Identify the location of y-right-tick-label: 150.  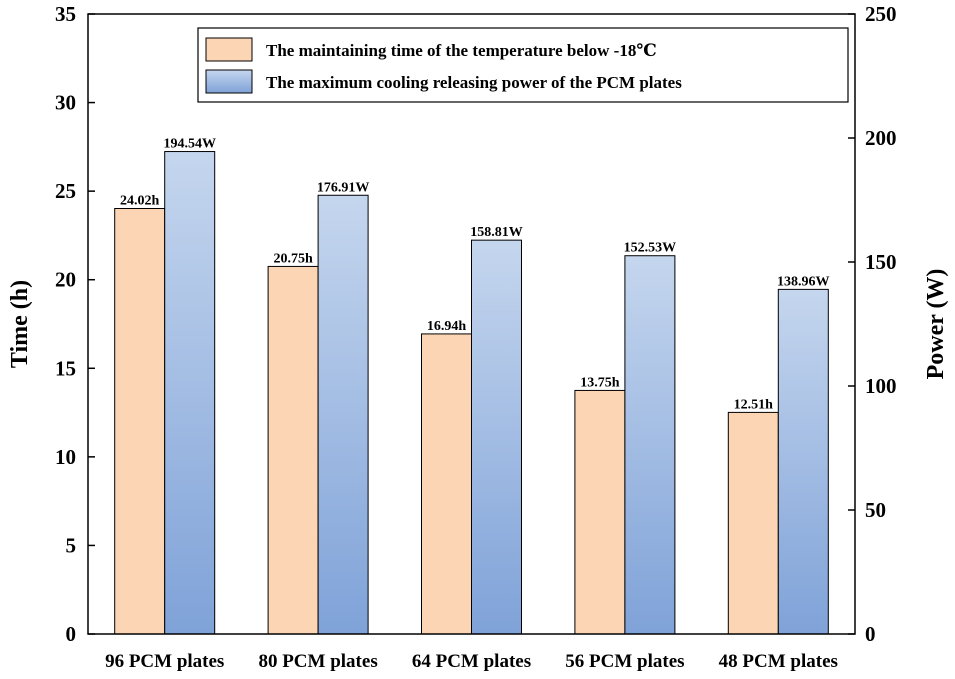
(881, 262).